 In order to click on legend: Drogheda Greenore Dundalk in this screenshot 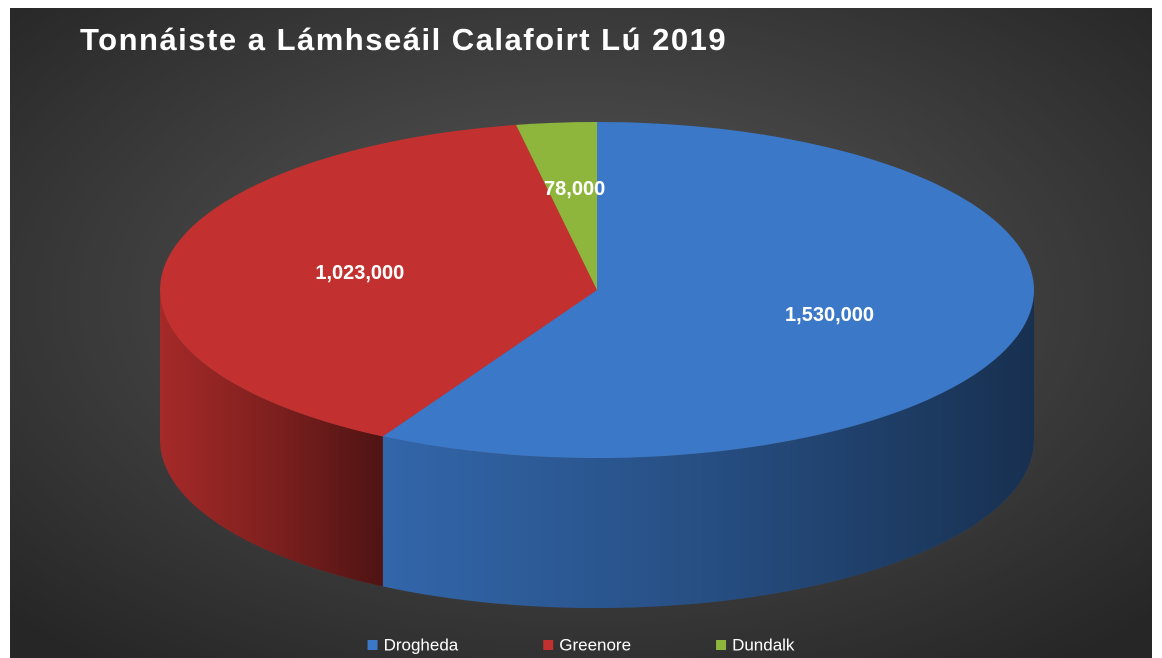, I will do `click(581, 644)`.